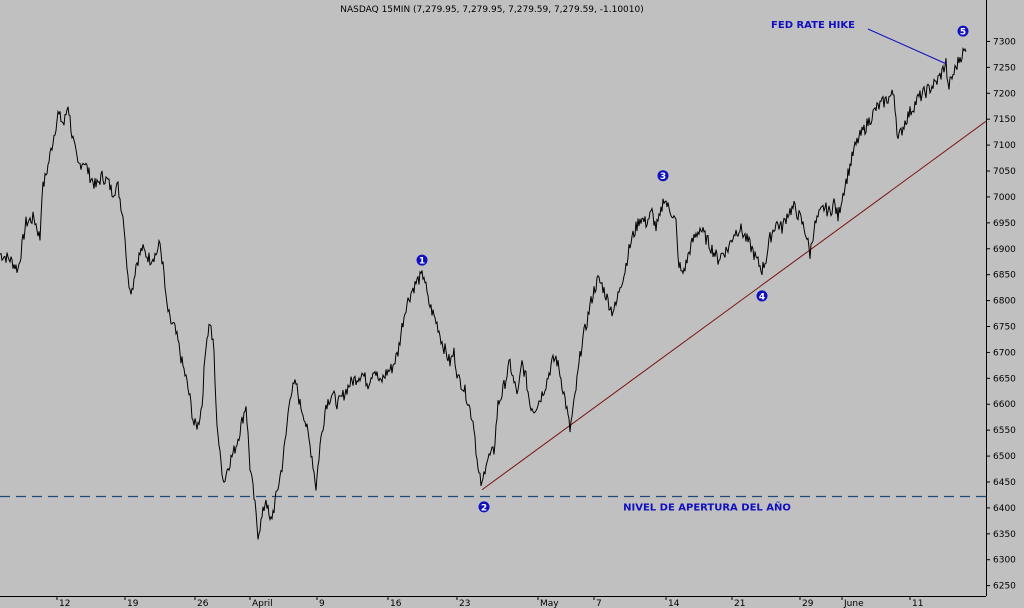 The width and height of the screenshot is (1024, 608). Describe the element at coordinates (1004, 276) in the screenshot. I see `y-tick-label: 6850` at that location.